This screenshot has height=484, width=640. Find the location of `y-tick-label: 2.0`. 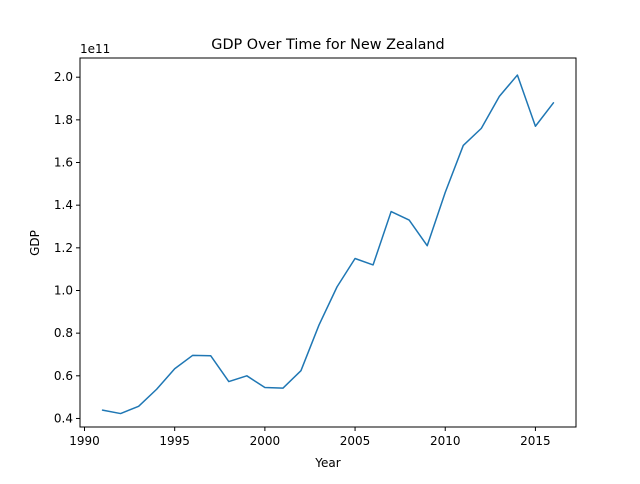

y-tick-label: 2.0 is located at coordinates (63, 77).